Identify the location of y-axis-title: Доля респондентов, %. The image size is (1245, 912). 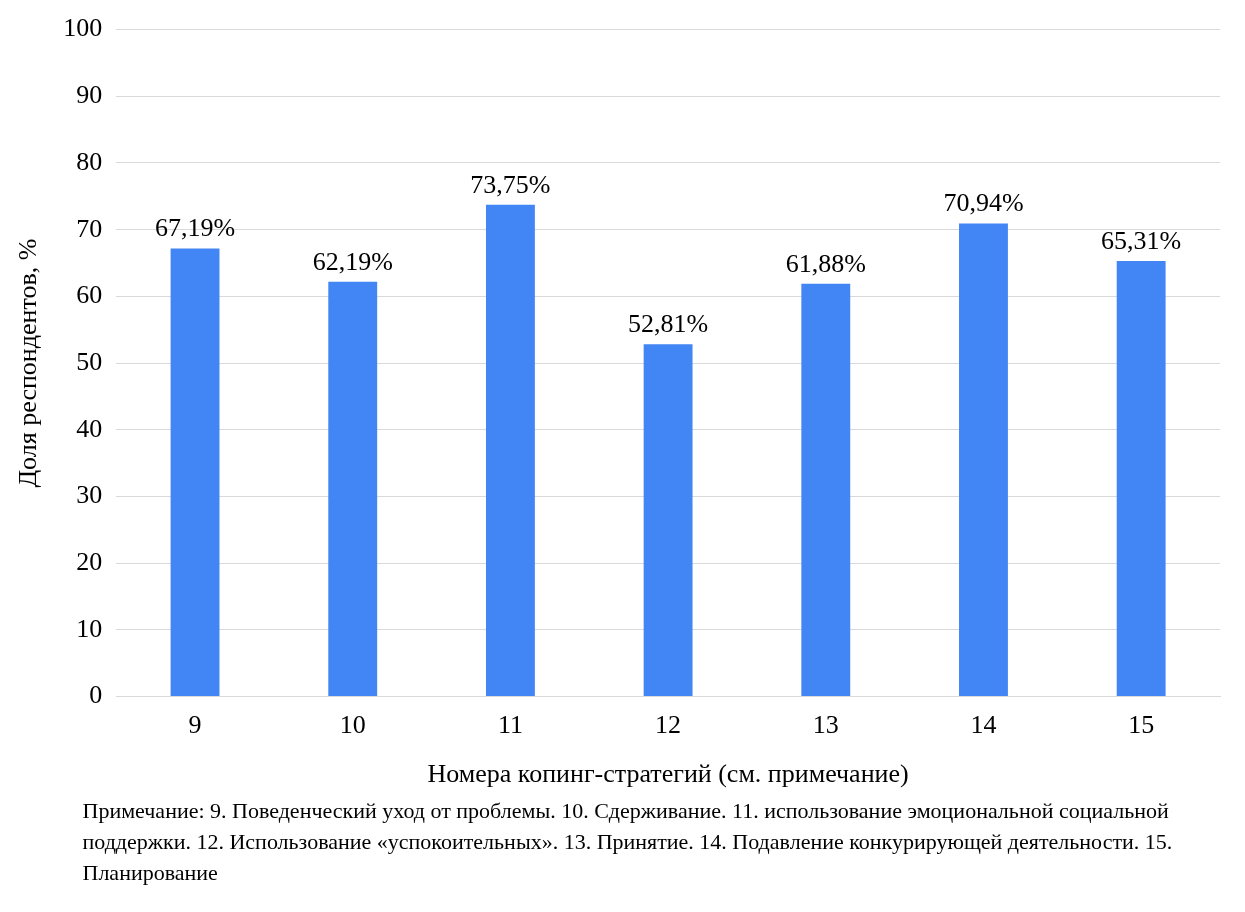
(28, 363).